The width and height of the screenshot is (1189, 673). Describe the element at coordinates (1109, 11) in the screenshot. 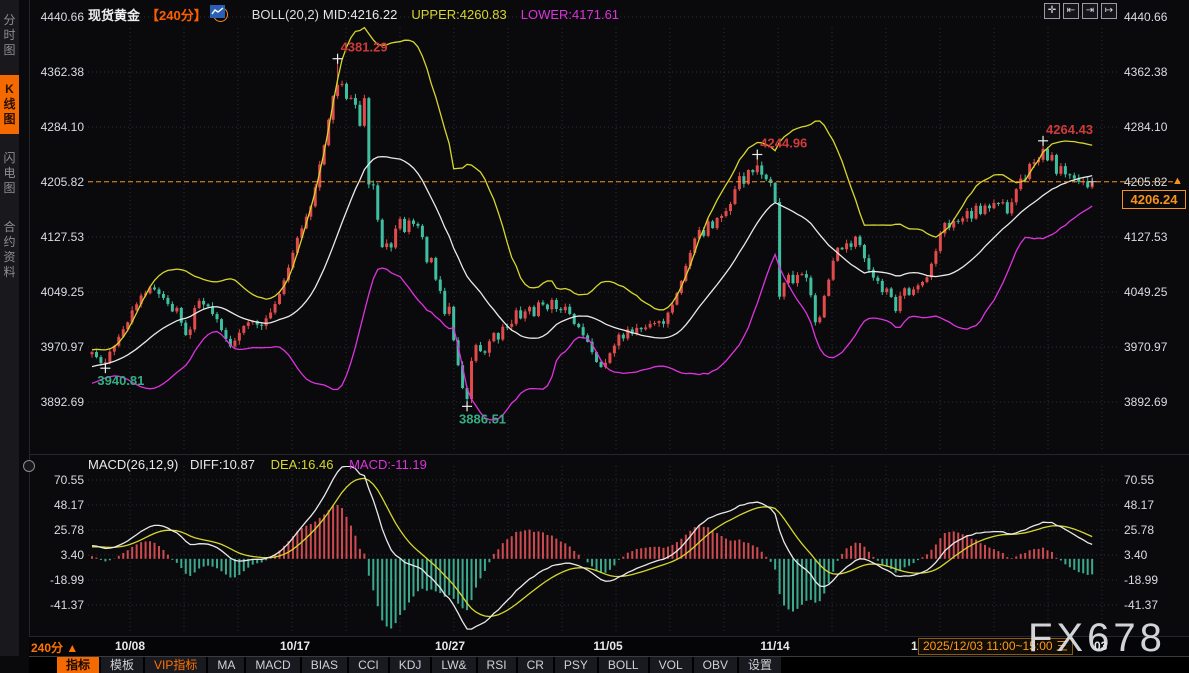

I see `restore-exit-icon: ↦` at that location.